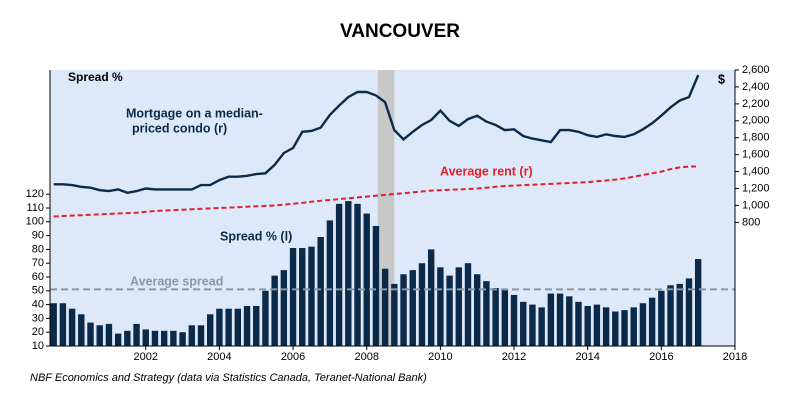 The width and height of the screenshot is (800, 416). Describe the element at coordinates (38, 318) in the screenshot. I see `y-tick-label: 30` at that location.